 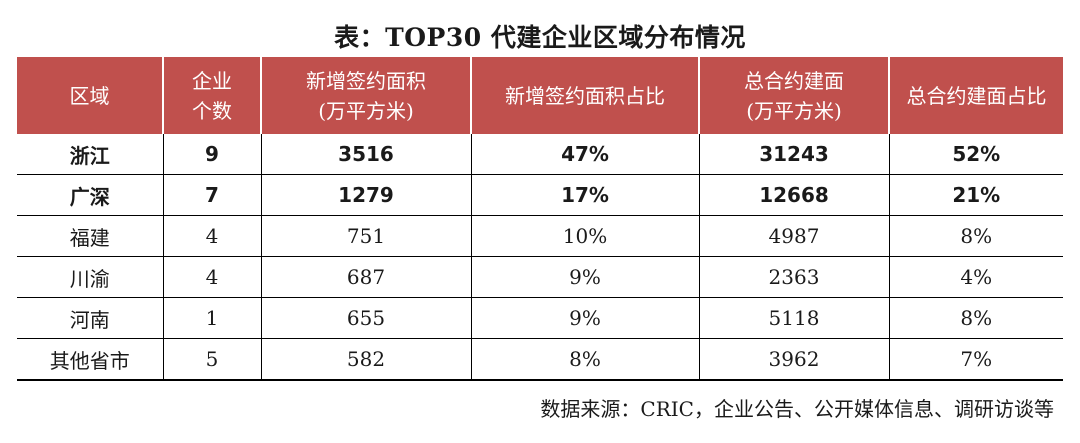 What do you see at coordinates (540, 37) in the screenshot?
I see `table-title: 表：TOP30 代建企业区域分布情况` at bounding box center [540, 37].